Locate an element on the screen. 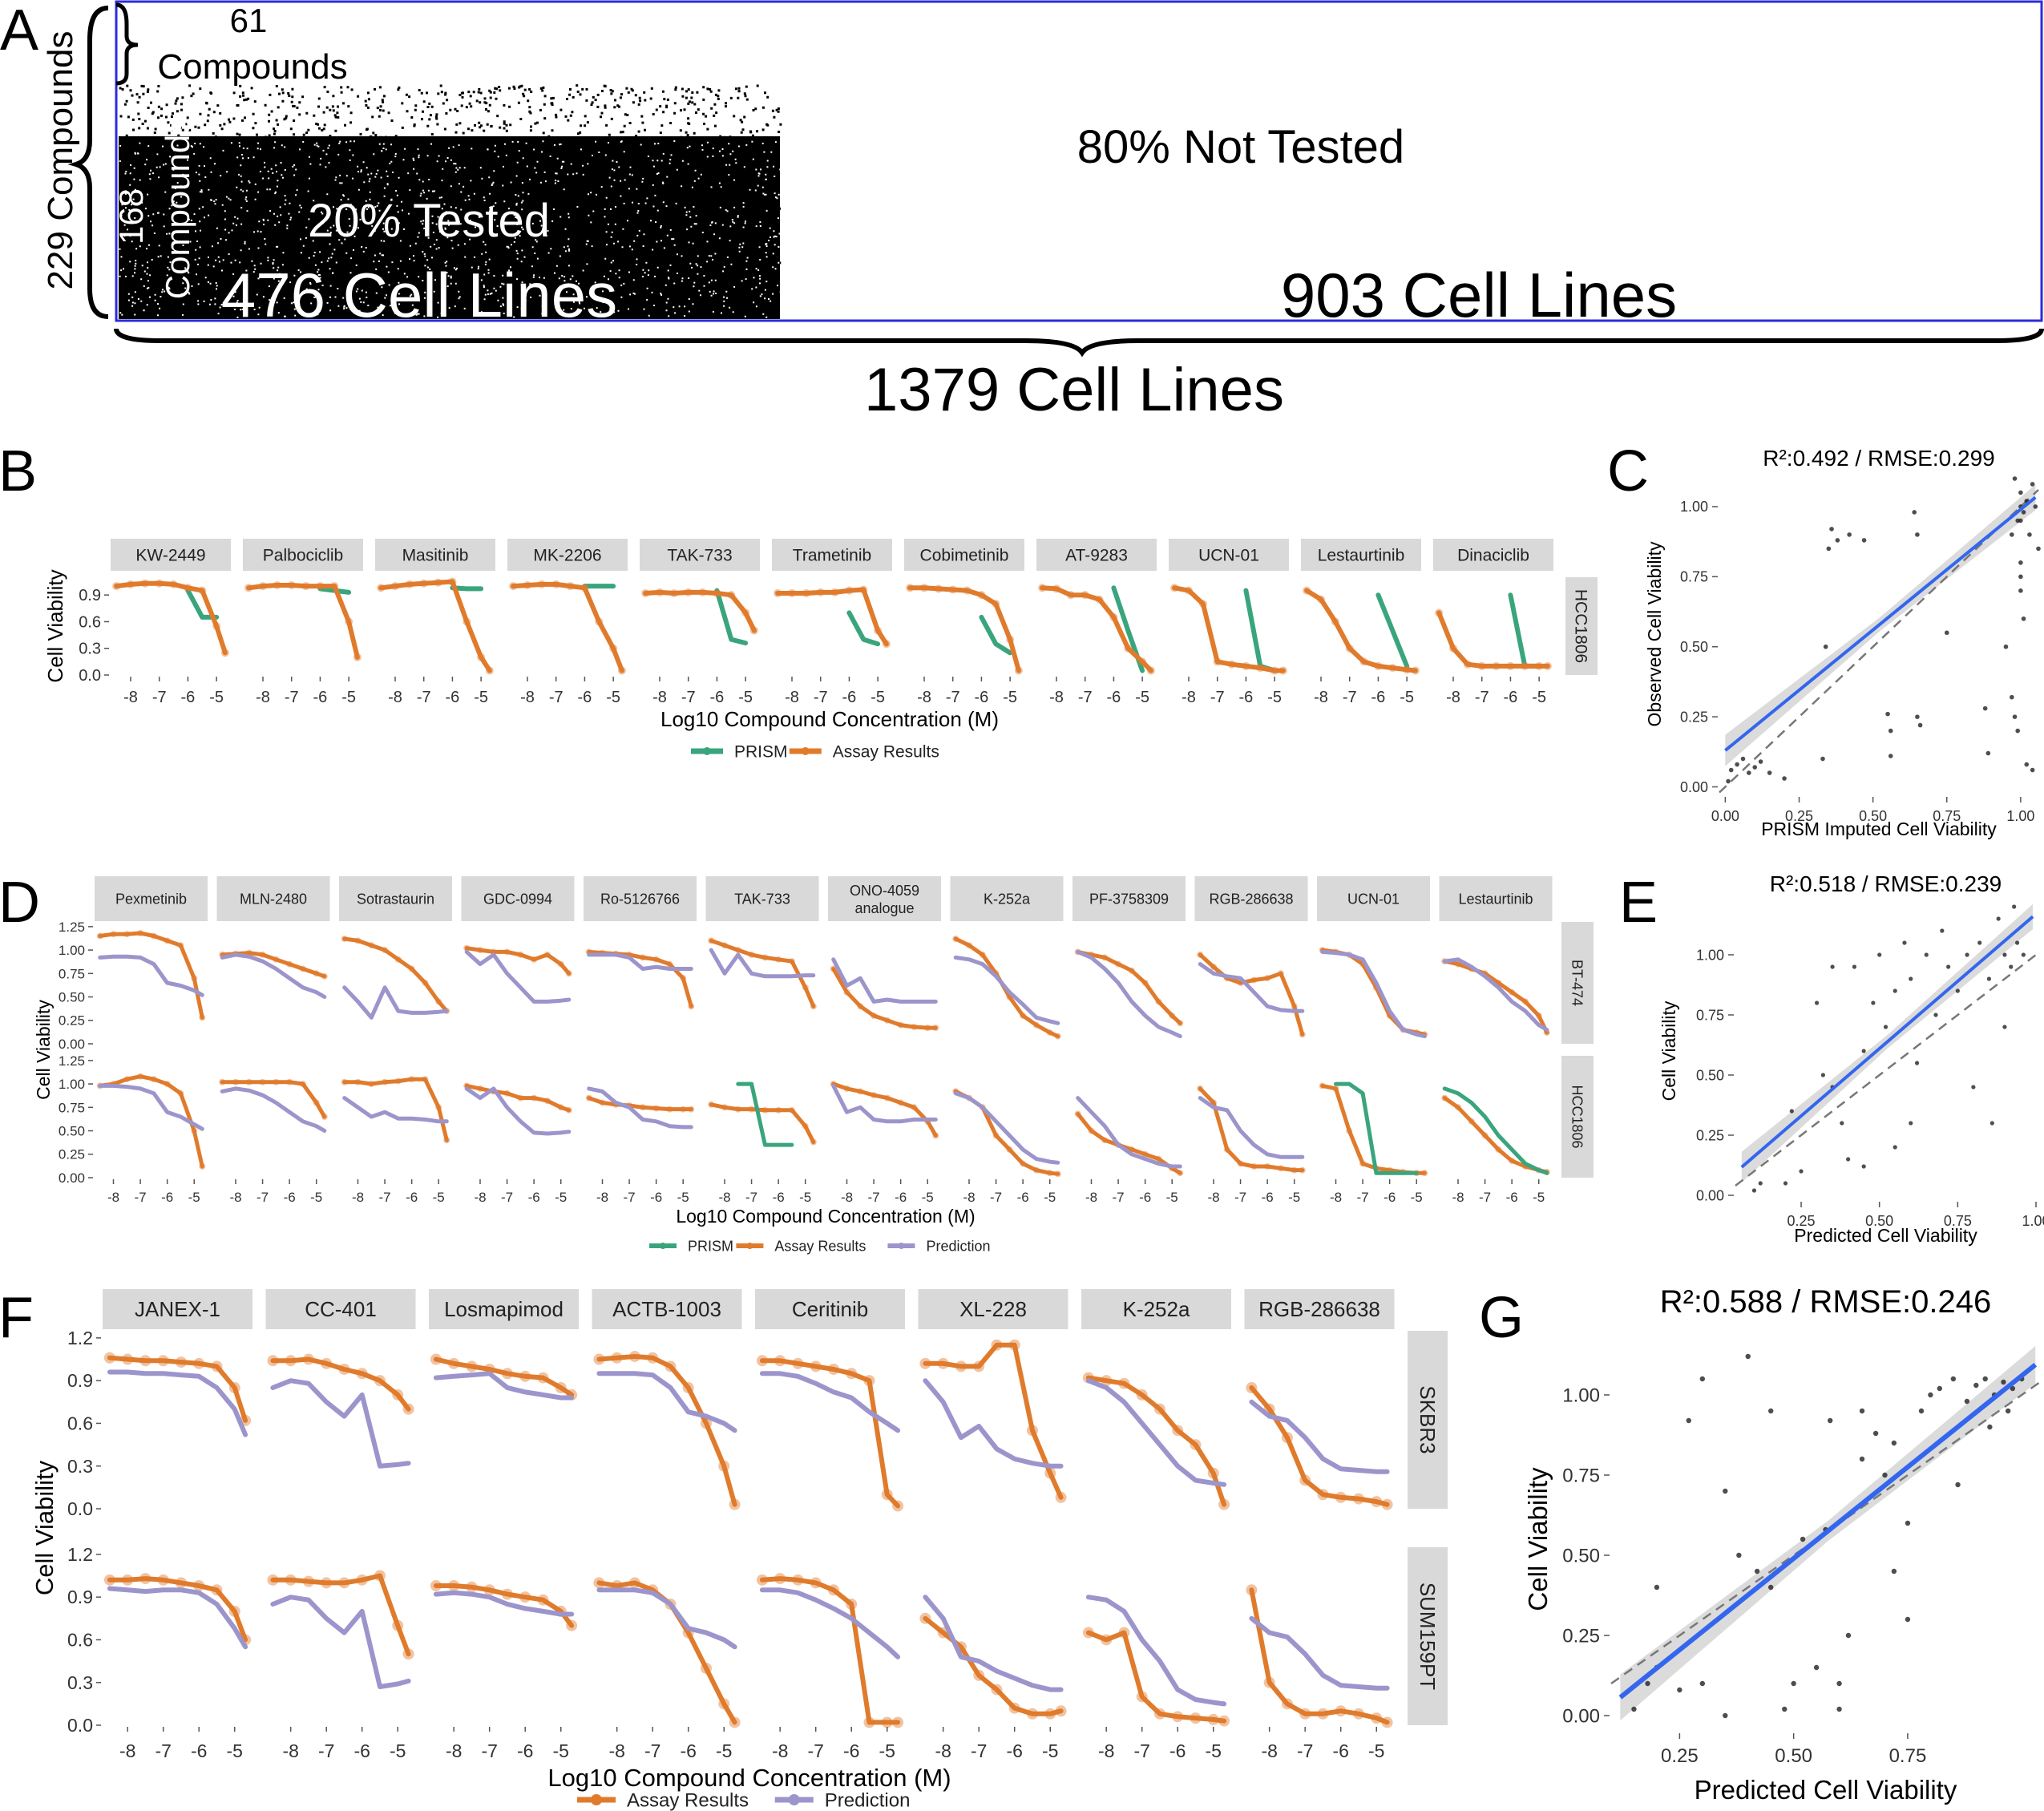 Image resolution: width=2044 pixels, height=1811 pixels. x-tick-label: 0.25 is located at coordinates (1801, 1221).